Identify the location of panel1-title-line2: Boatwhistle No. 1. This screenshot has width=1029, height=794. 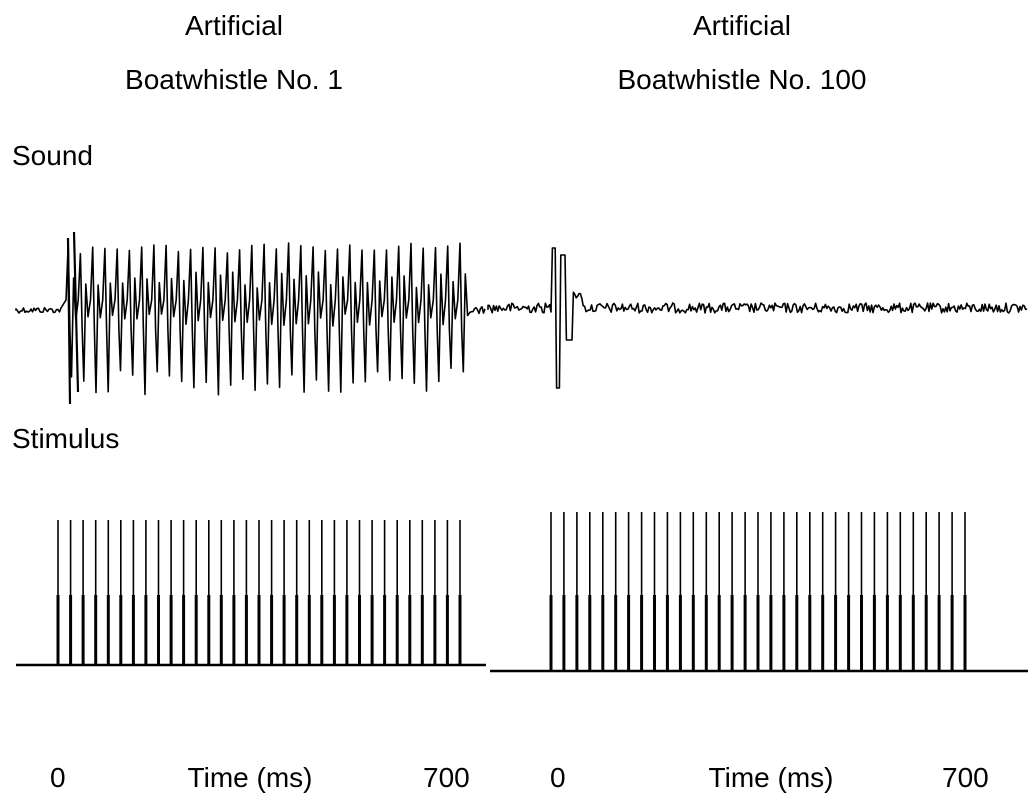
(234, 79).